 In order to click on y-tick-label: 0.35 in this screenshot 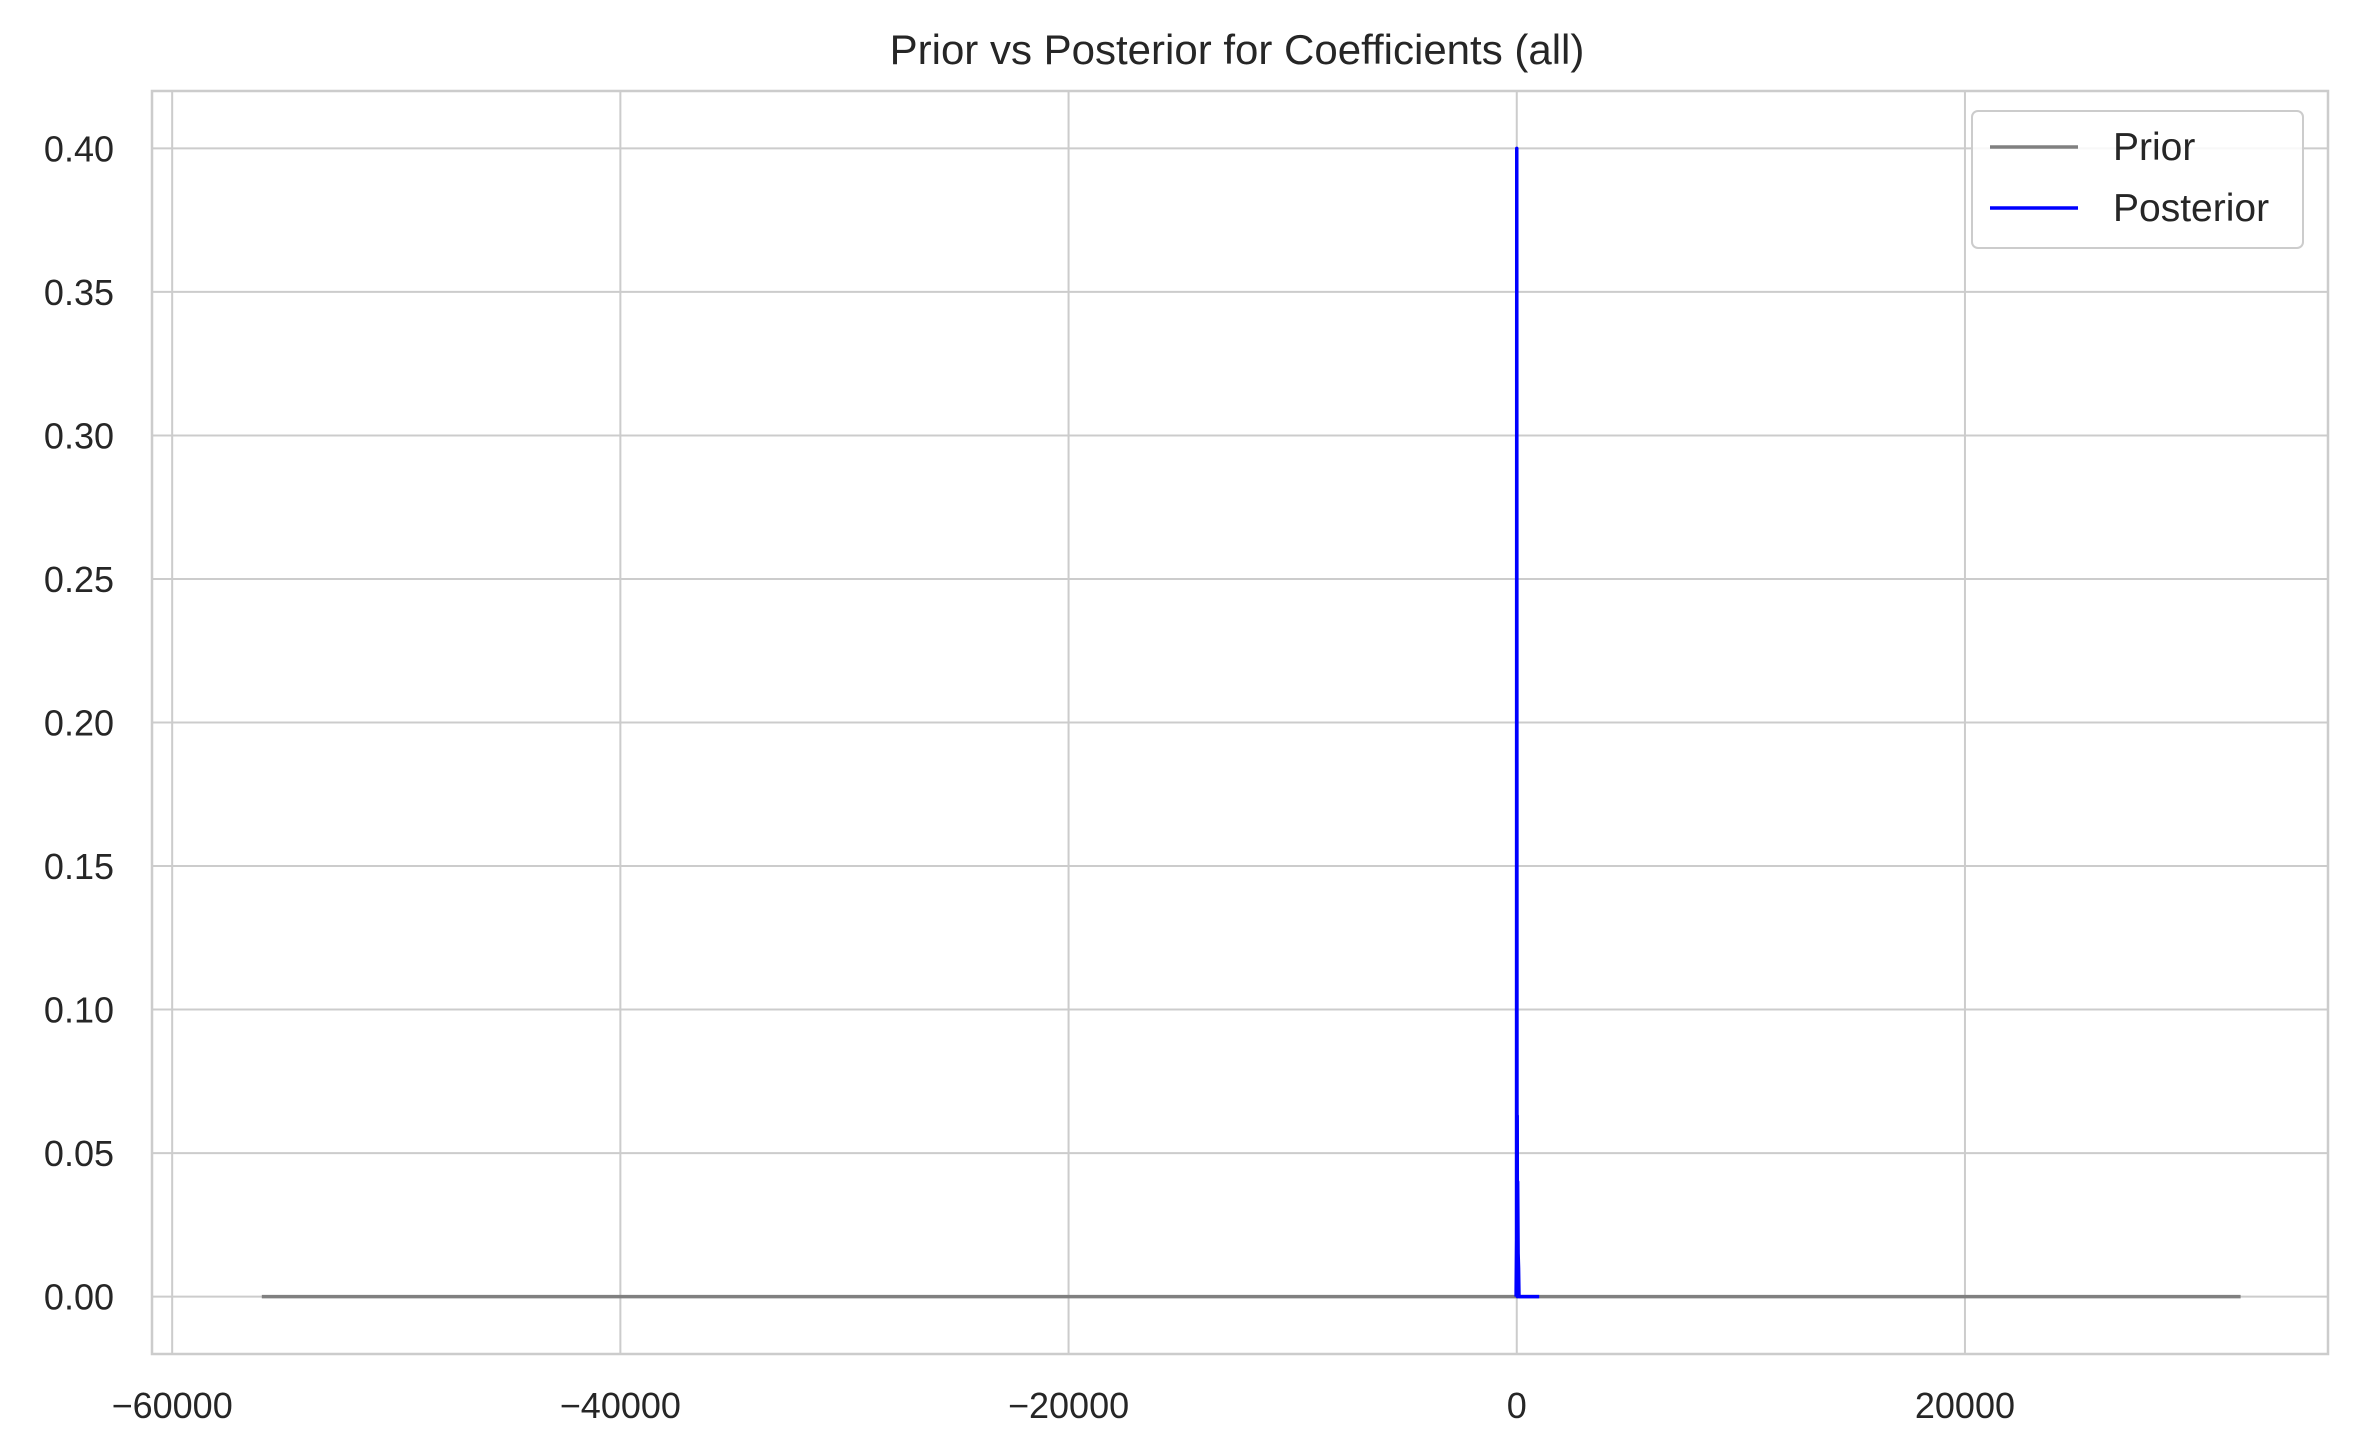, I will do `click(79, 292)`.